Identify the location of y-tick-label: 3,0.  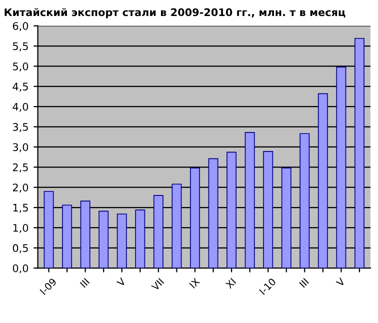
(20, 147).